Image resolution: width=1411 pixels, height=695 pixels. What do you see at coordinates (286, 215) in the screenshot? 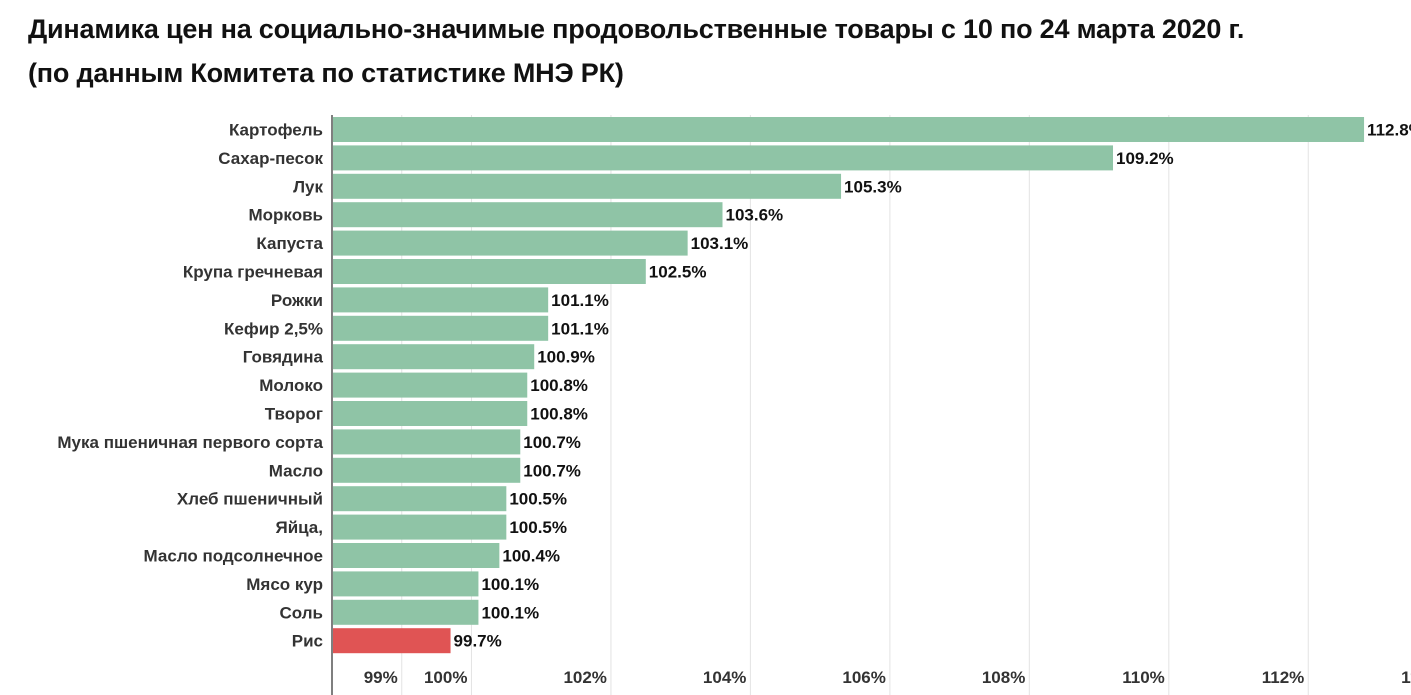
I see `category-label: Морковь` at bounding box center [286, 215].